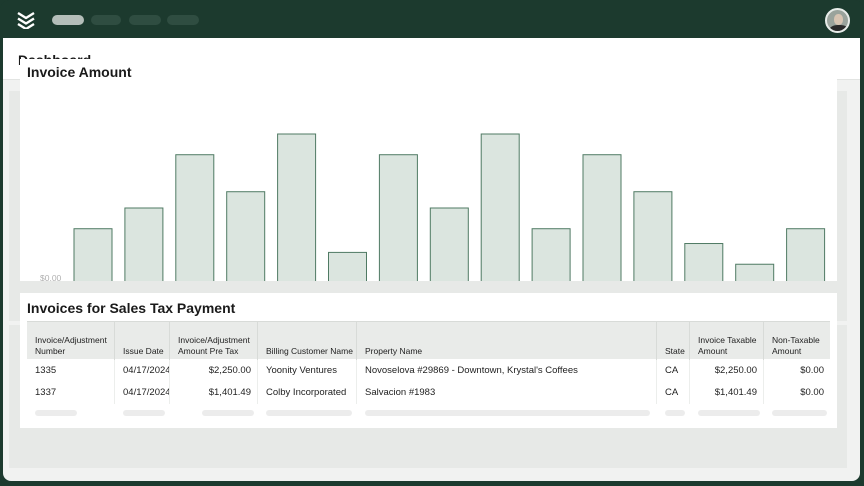  Describe the element at coordinates (26, 20) in the screenshot. I see `layers-logo-icon` at that location.